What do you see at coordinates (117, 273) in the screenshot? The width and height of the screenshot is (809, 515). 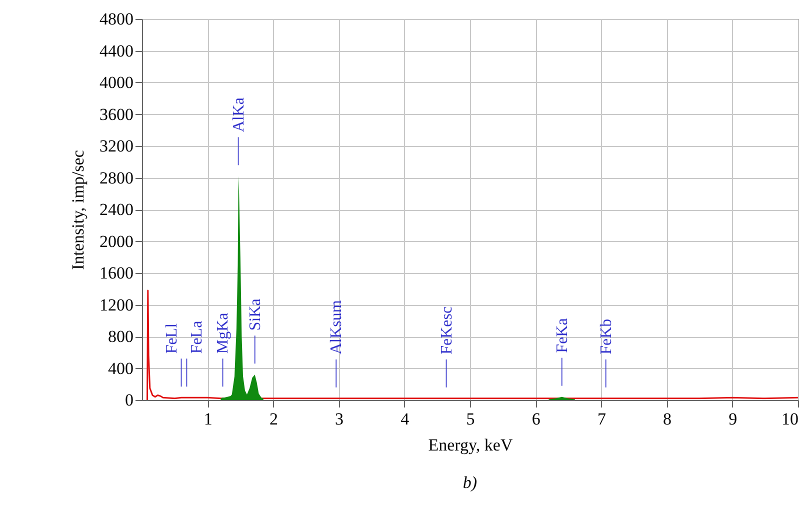 I see `y-tick-label: 1600` at bounding box center [117, 273].